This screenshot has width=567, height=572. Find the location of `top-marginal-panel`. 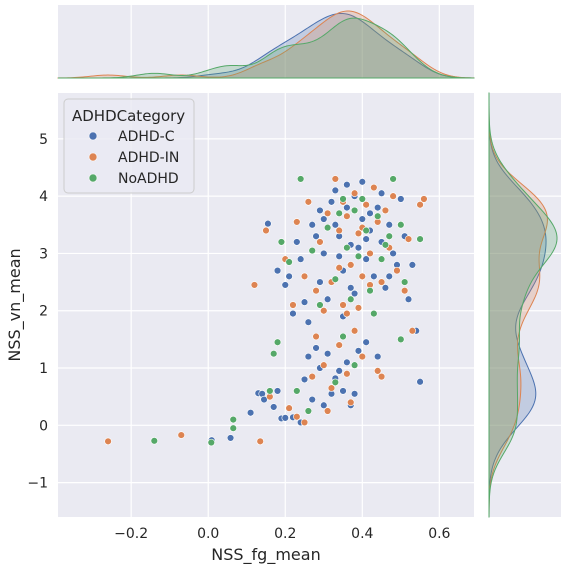

top-marginal-panel is located at coordinates (266, 41).